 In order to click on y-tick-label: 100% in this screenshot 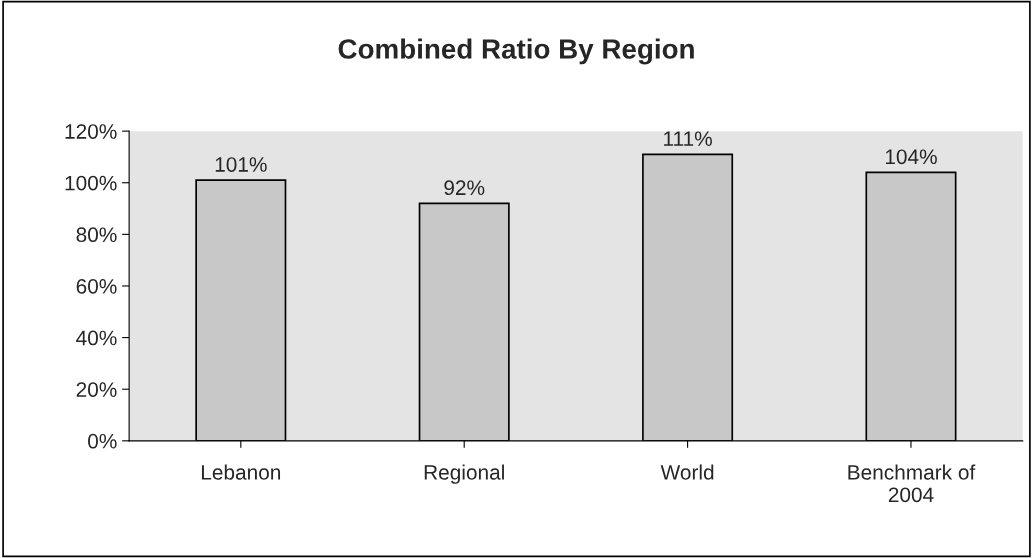, I will do `click(91, 183)`.